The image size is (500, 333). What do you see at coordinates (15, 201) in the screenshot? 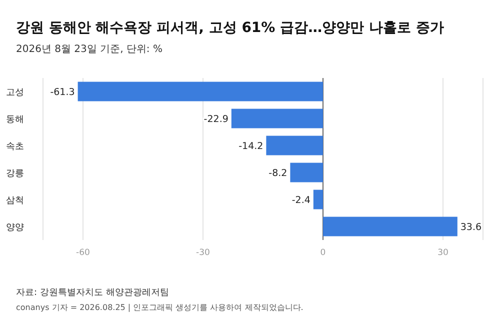
I see `y-tick-label: 삼척` at bounding box center [15, 201].